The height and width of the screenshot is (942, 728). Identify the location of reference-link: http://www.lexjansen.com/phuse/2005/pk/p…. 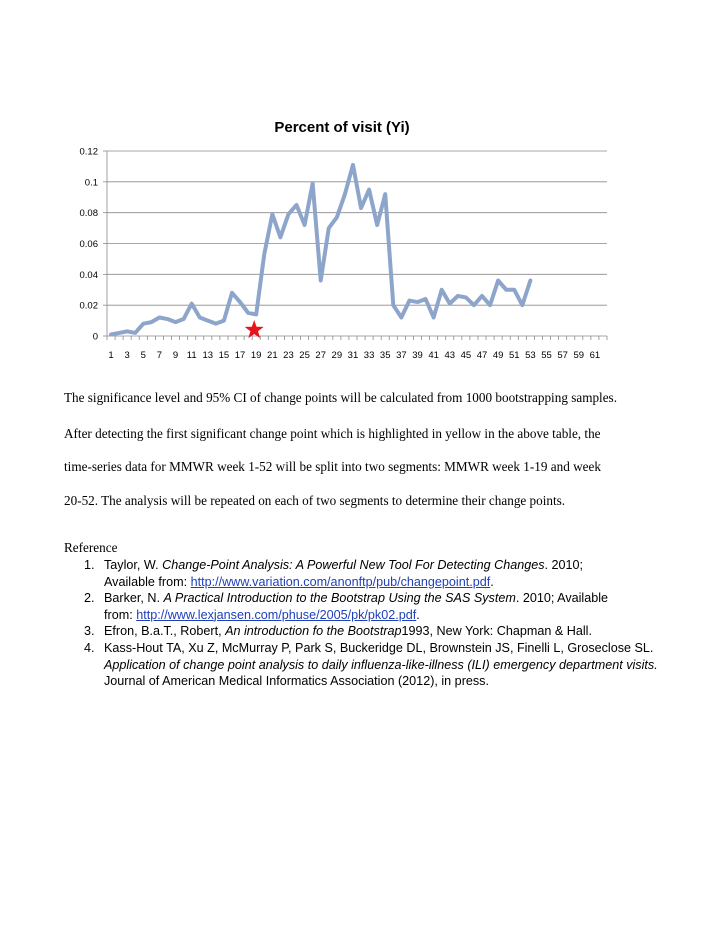
(276, 614).